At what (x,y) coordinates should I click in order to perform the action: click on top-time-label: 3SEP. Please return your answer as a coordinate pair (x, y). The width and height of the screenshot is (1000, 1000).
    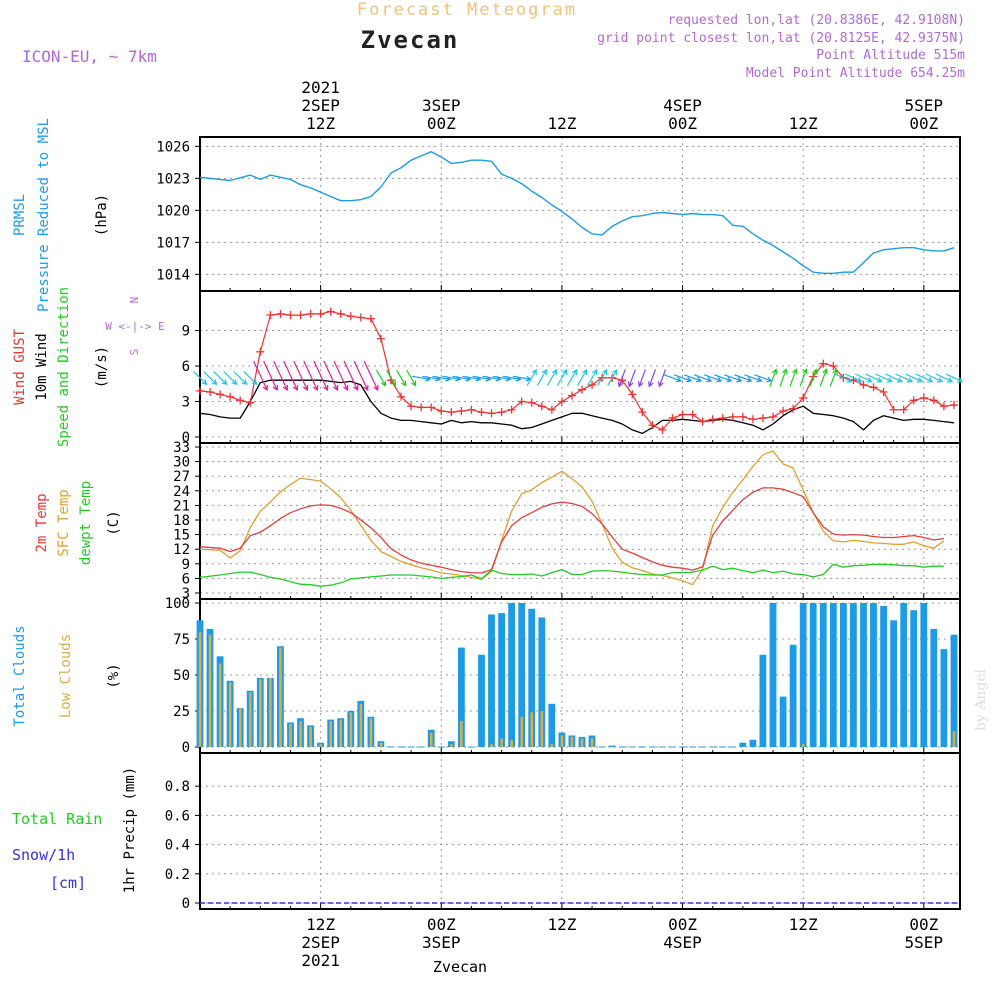
    Looking at the image, I should click on (441, 105).